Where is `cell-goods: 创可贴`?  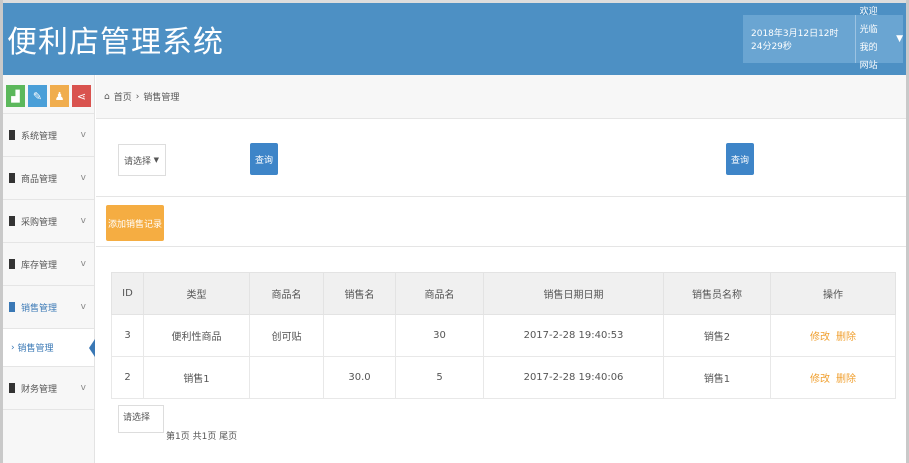 cell-goods: 创可贴 is located at coordinates (286, 335).